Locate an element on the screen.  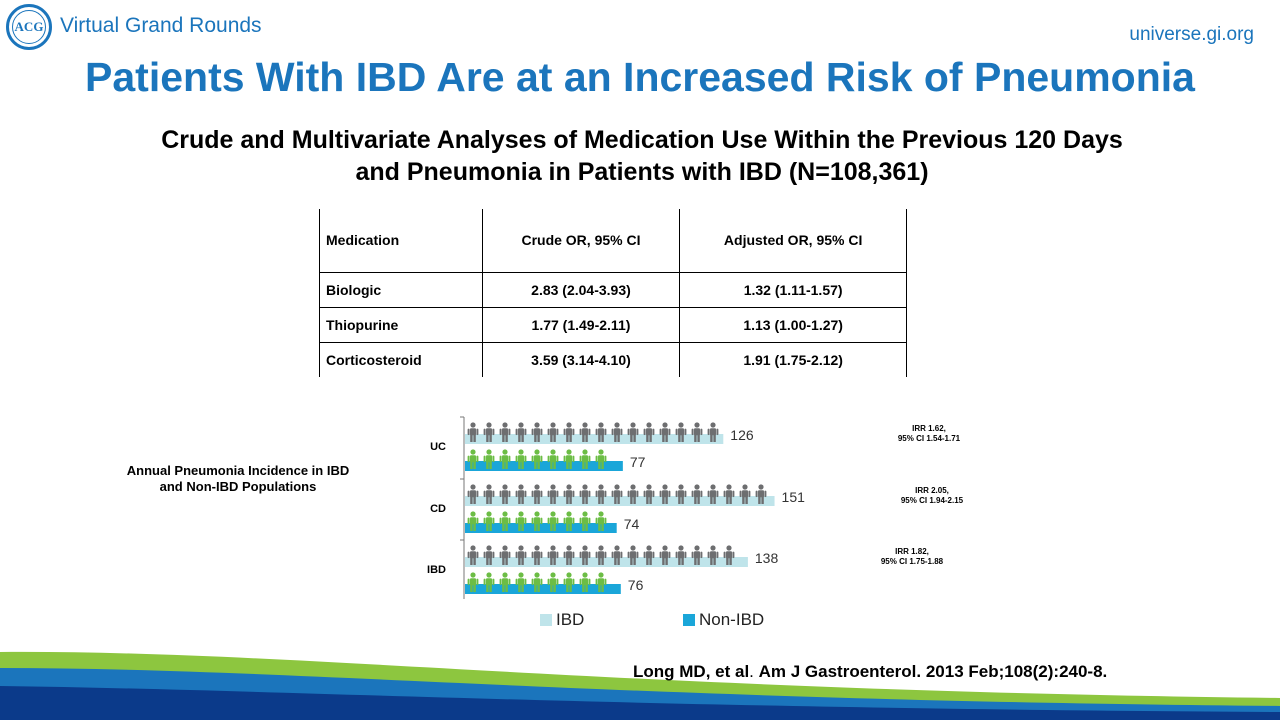
bar-uc-ibd is located at coordinates (594, 433).